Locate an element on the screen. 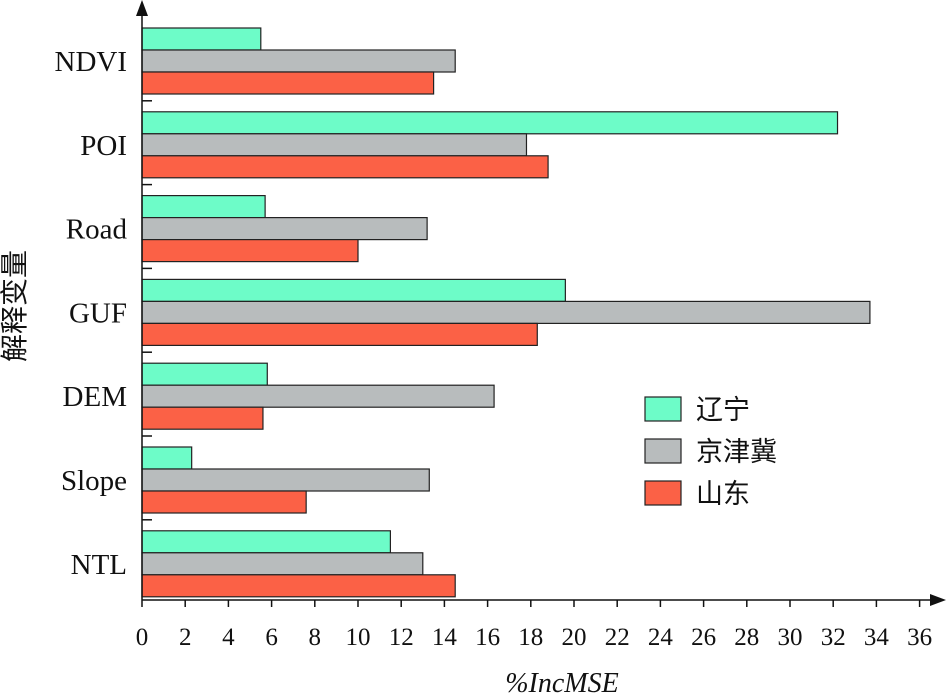  y-axis-title: 解释变量 is located at coordinates (15, 306).